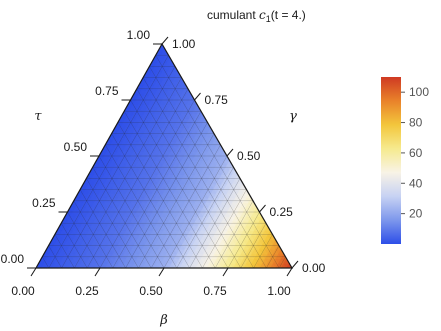 Image resolution: width=441 pixels, height=331 pixels. What do you see at coordinates (139, 35) in the screenshot?
I see `left-tick-label: 1.00` at bounding box center [139, 35].